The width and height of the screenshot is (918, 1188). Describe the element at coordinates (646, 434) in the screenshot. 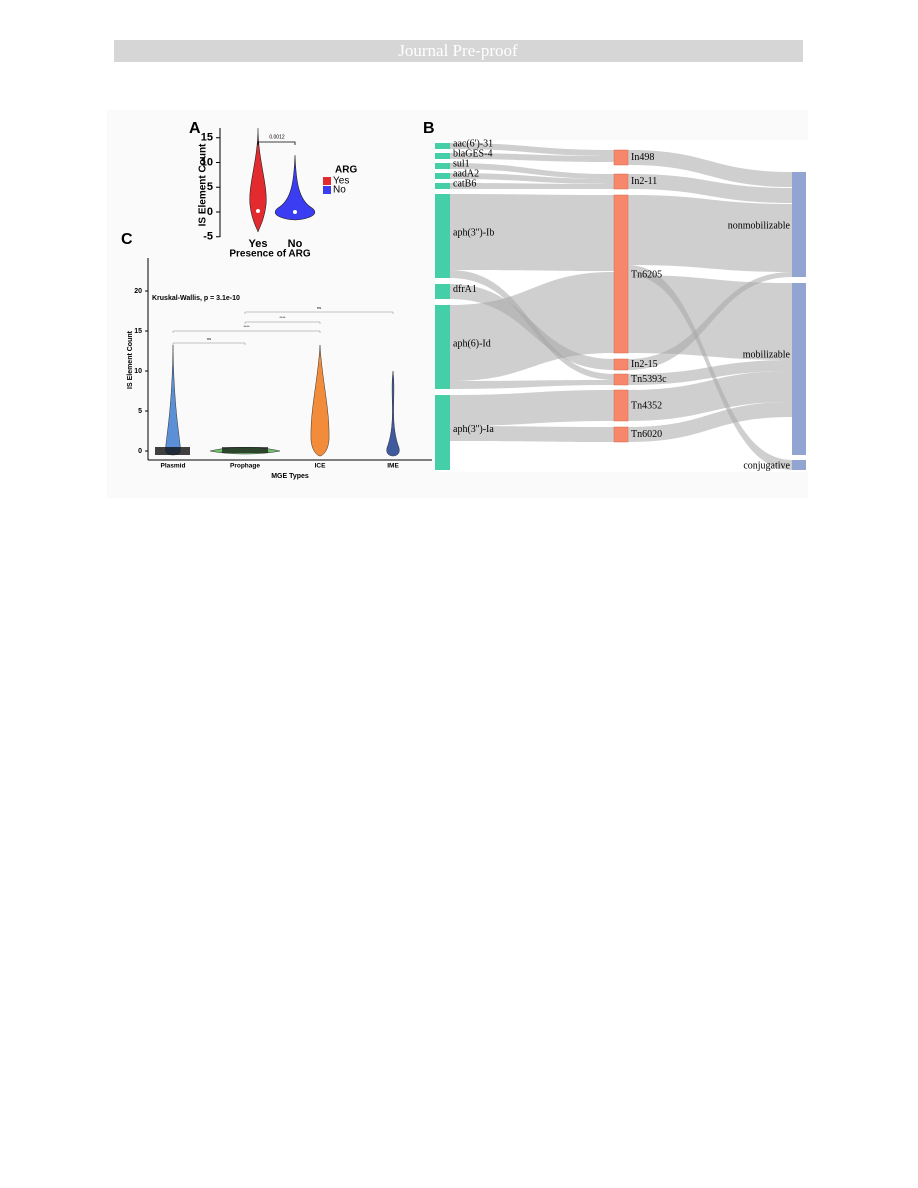

I see `element-label: Tn6020` at that location.